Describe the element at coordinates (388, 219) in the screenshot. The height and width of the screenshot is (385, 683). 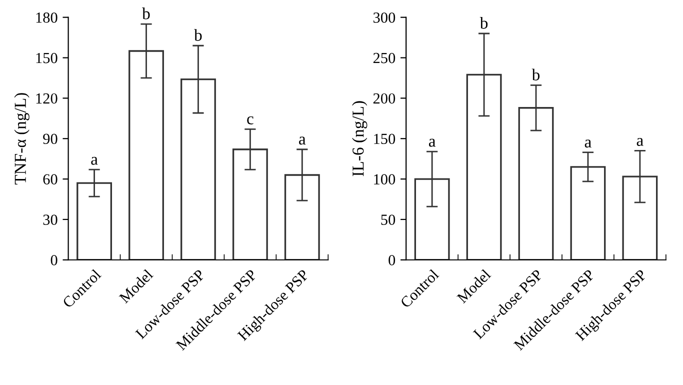
I see `y-tick-label: 50` at that location.